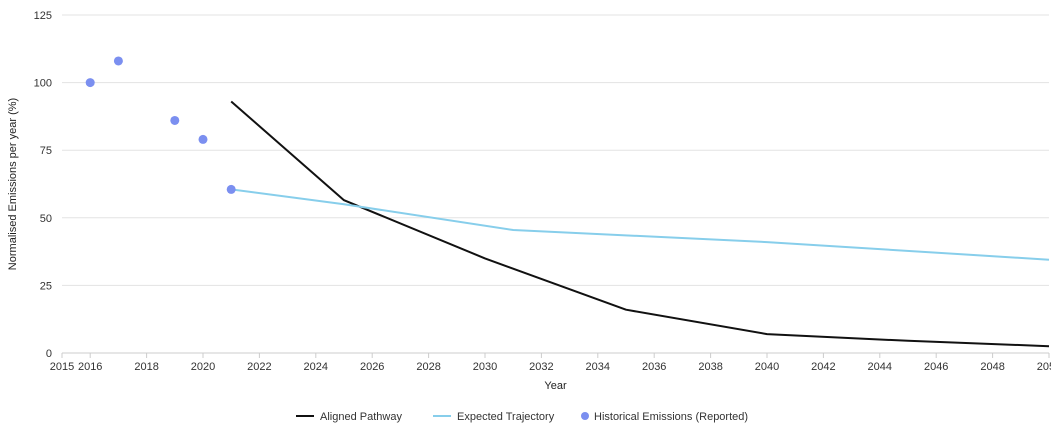 This screenshot has height=423, width=1051. I want to click on x-tick-label: 2042, so click(823, 367).